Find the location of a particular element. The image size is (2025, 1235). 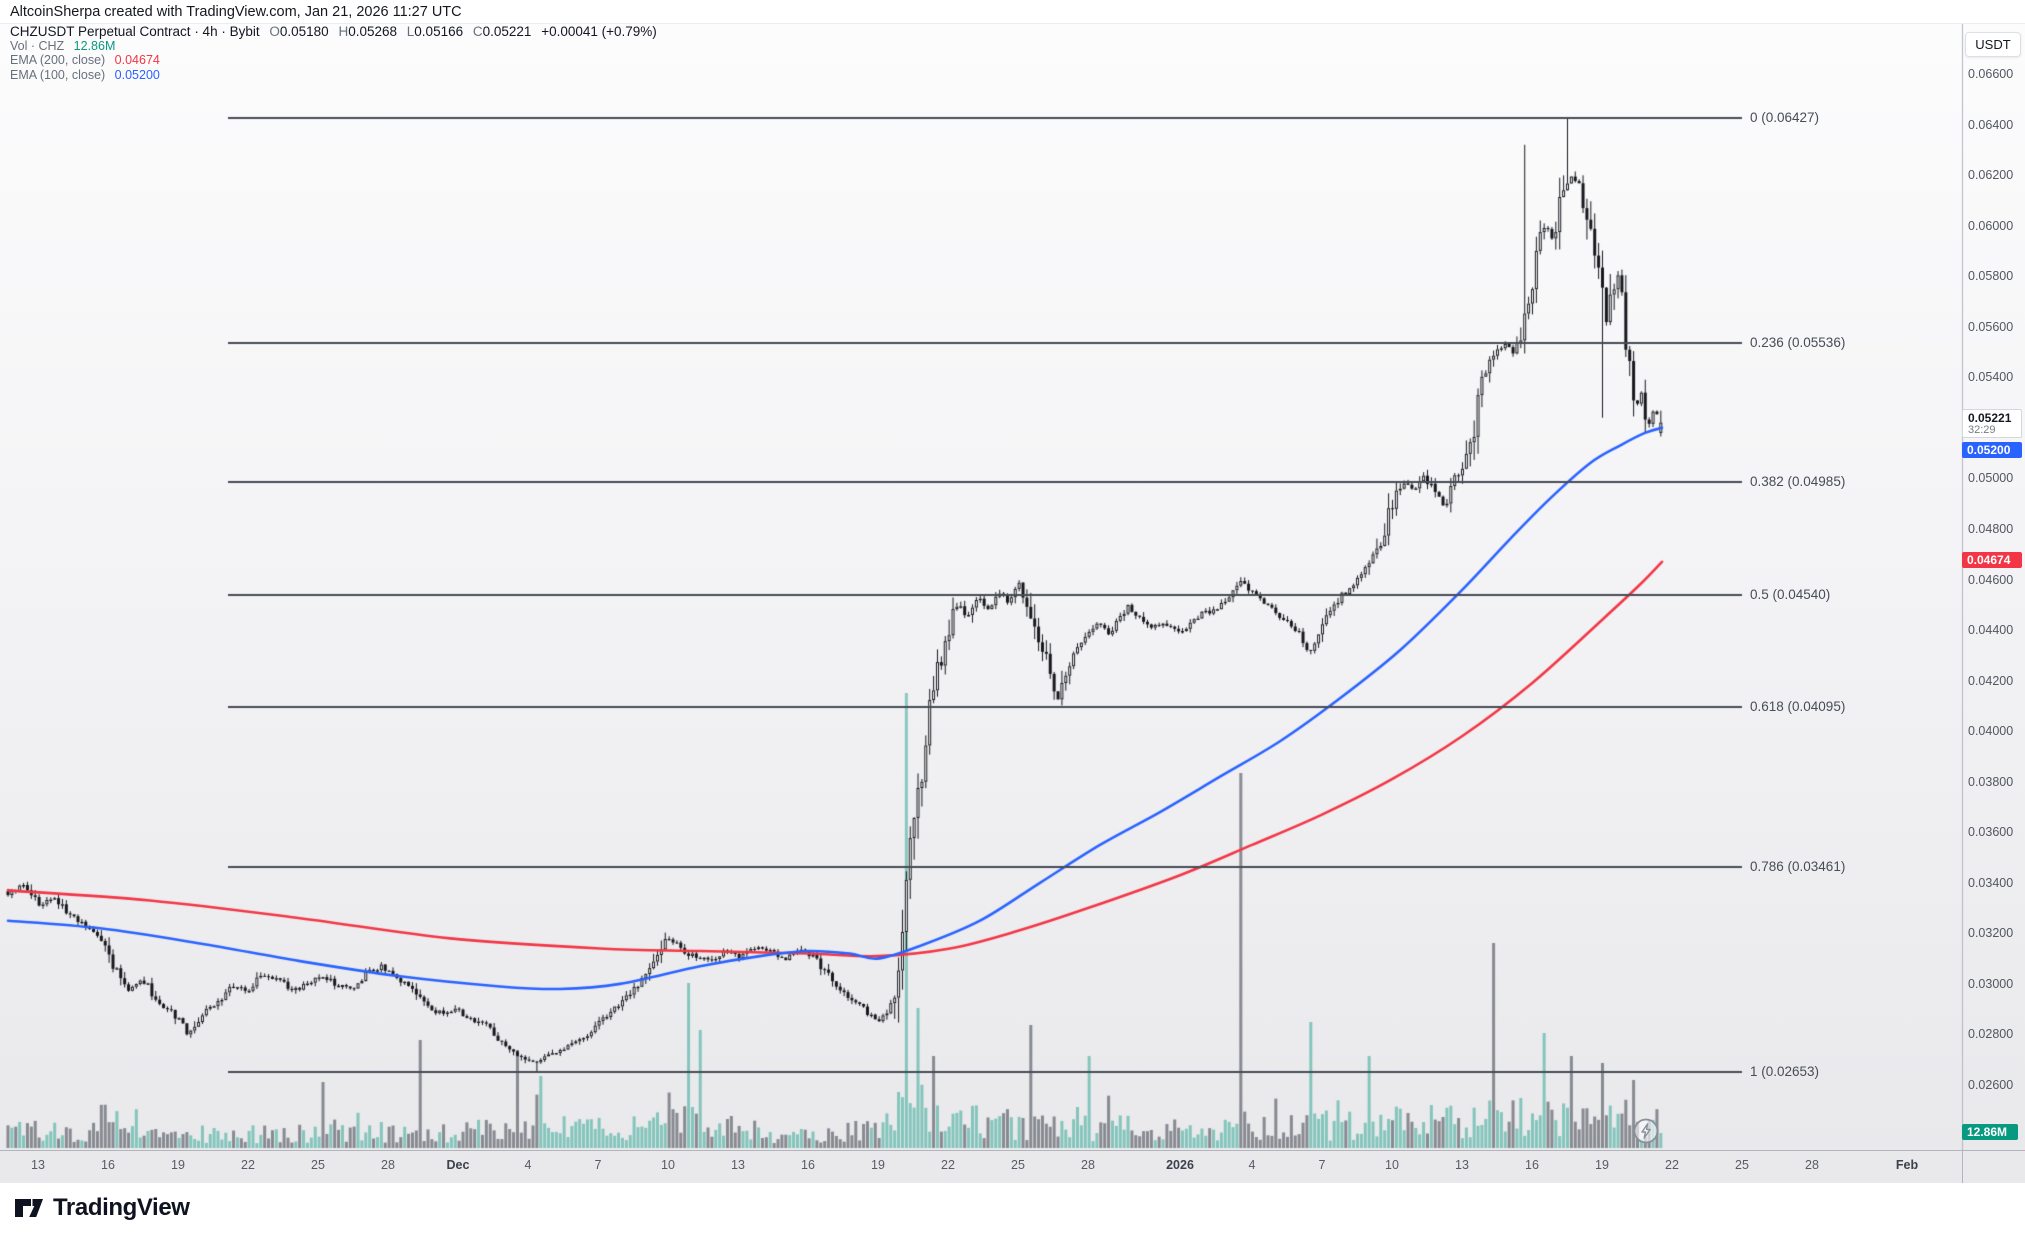

price-tick: 0.04800 is located at coordinates (1991, 528).